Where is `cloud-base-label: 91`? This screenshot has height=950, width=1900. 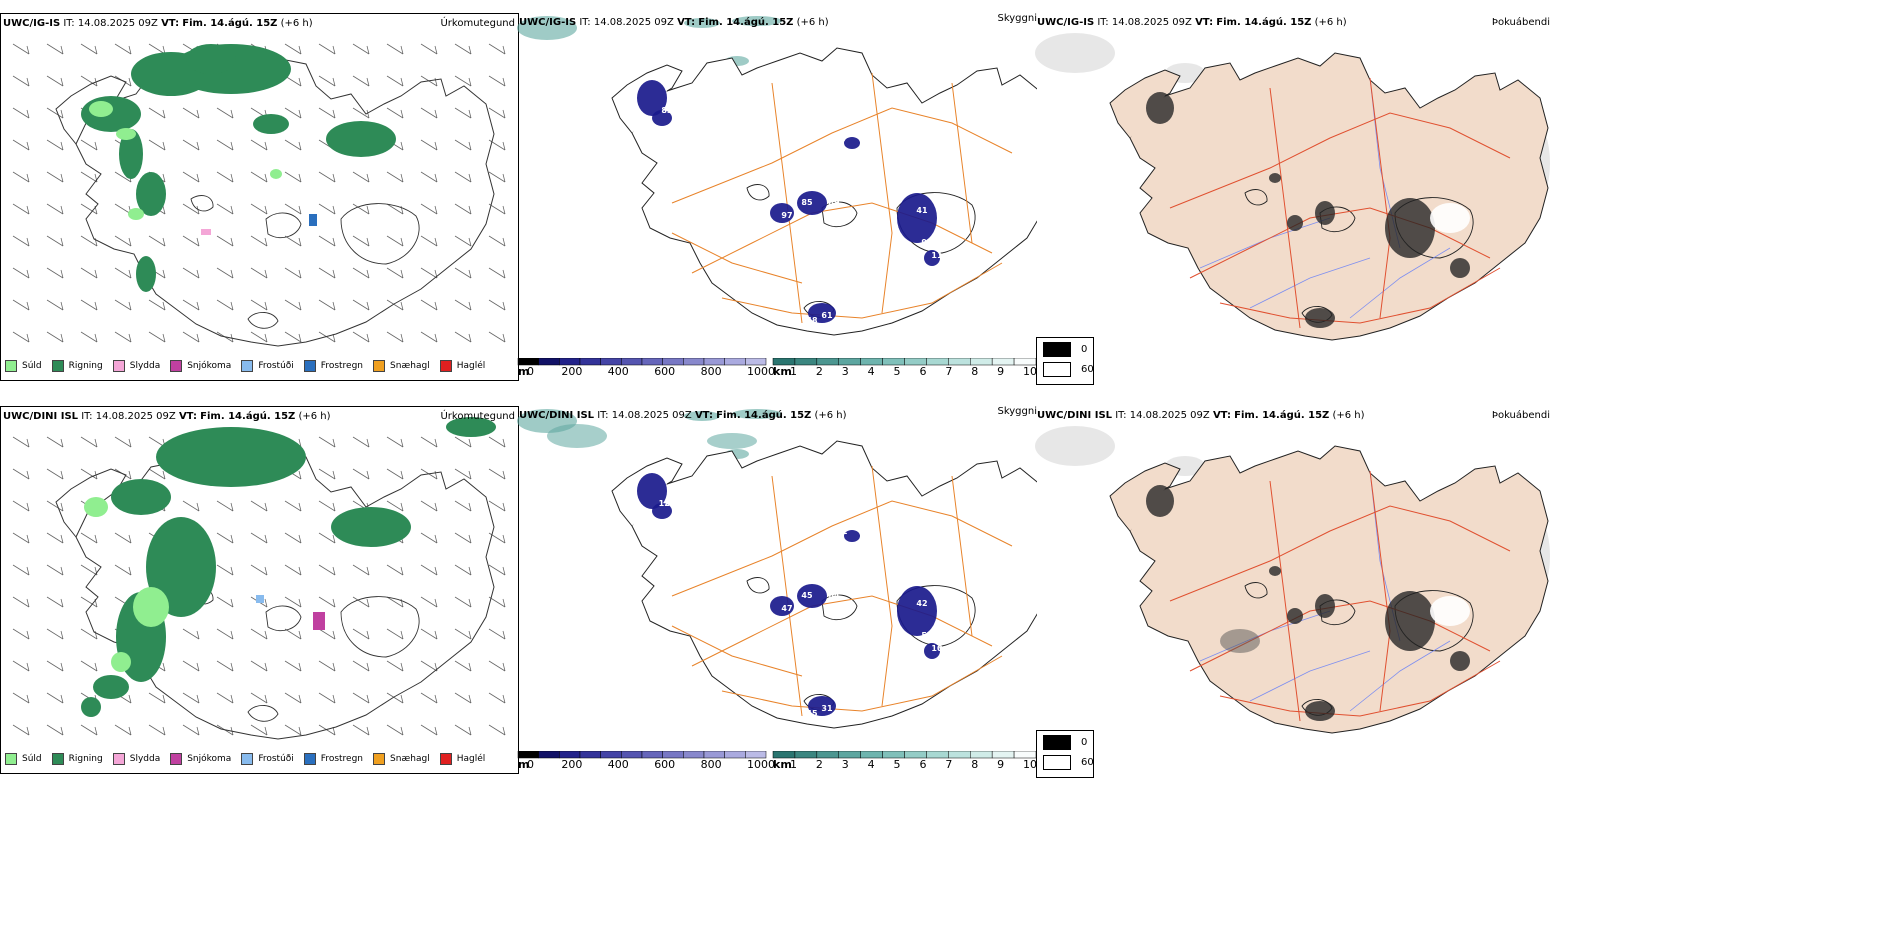 cloud-base-label: 91 is located at coordinates (927, 242).